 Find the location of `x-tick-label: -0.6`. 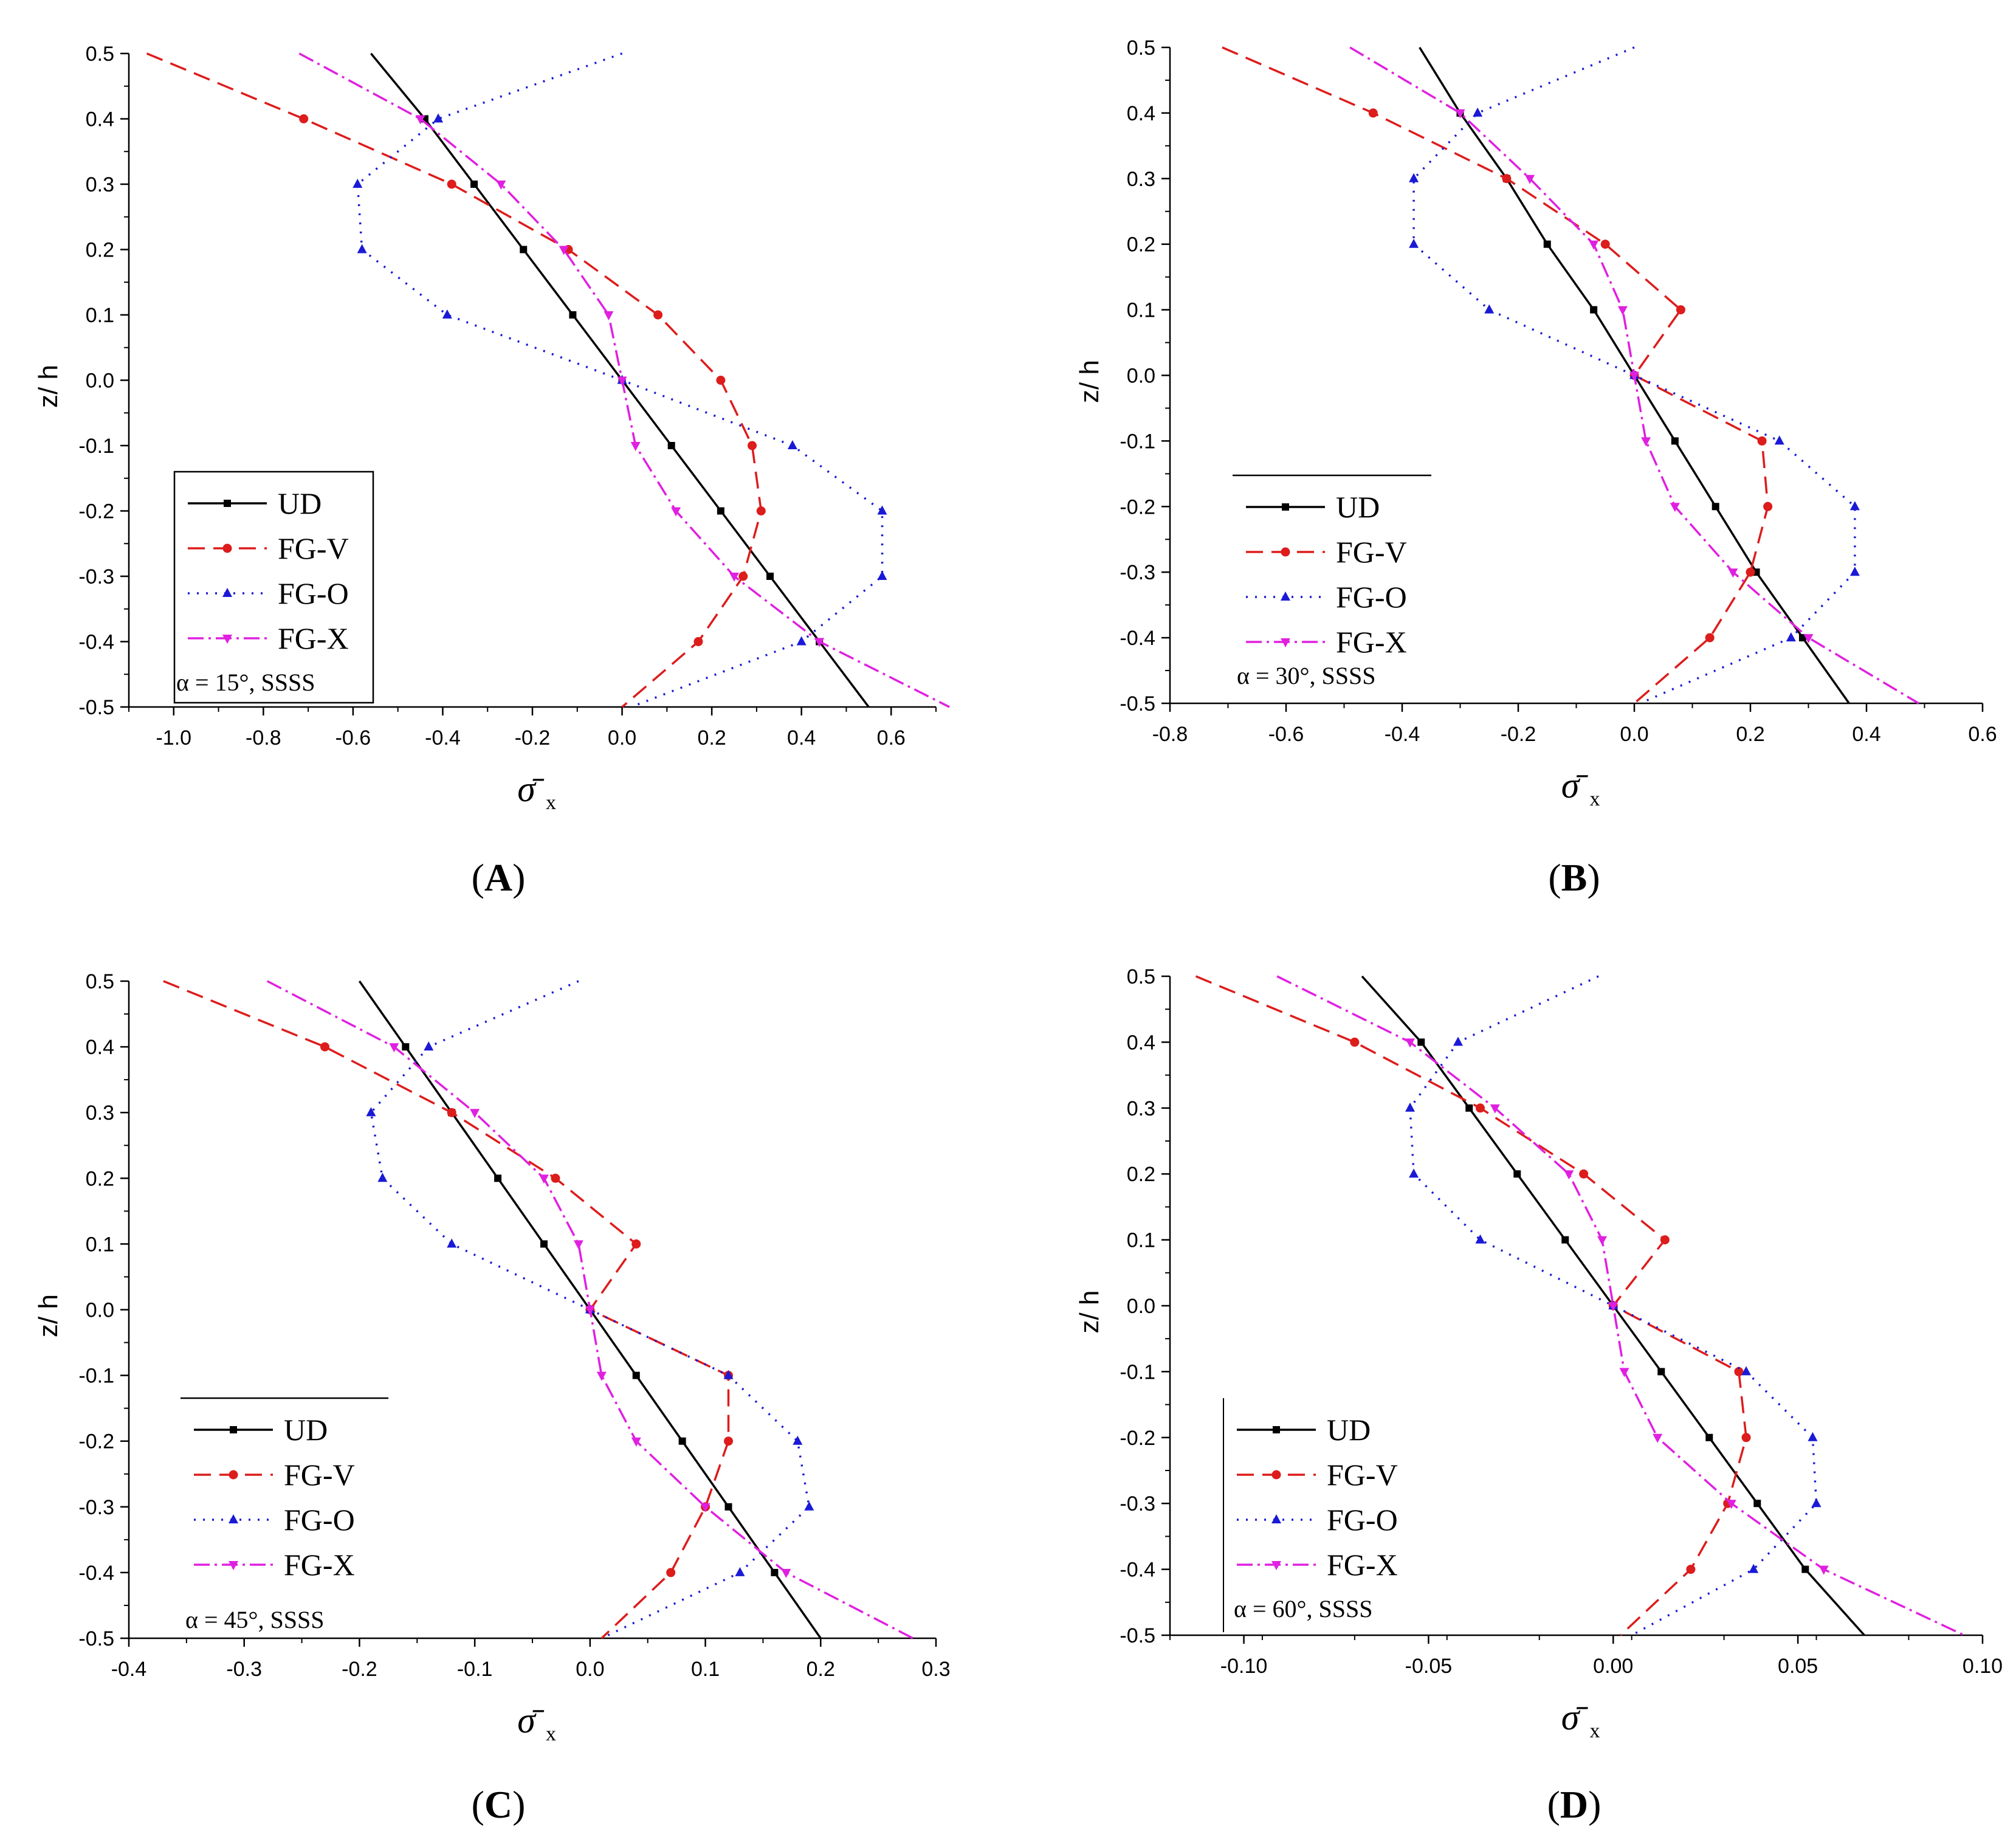

x-tick-label: -0.6 is located at coordinates (353, 738).